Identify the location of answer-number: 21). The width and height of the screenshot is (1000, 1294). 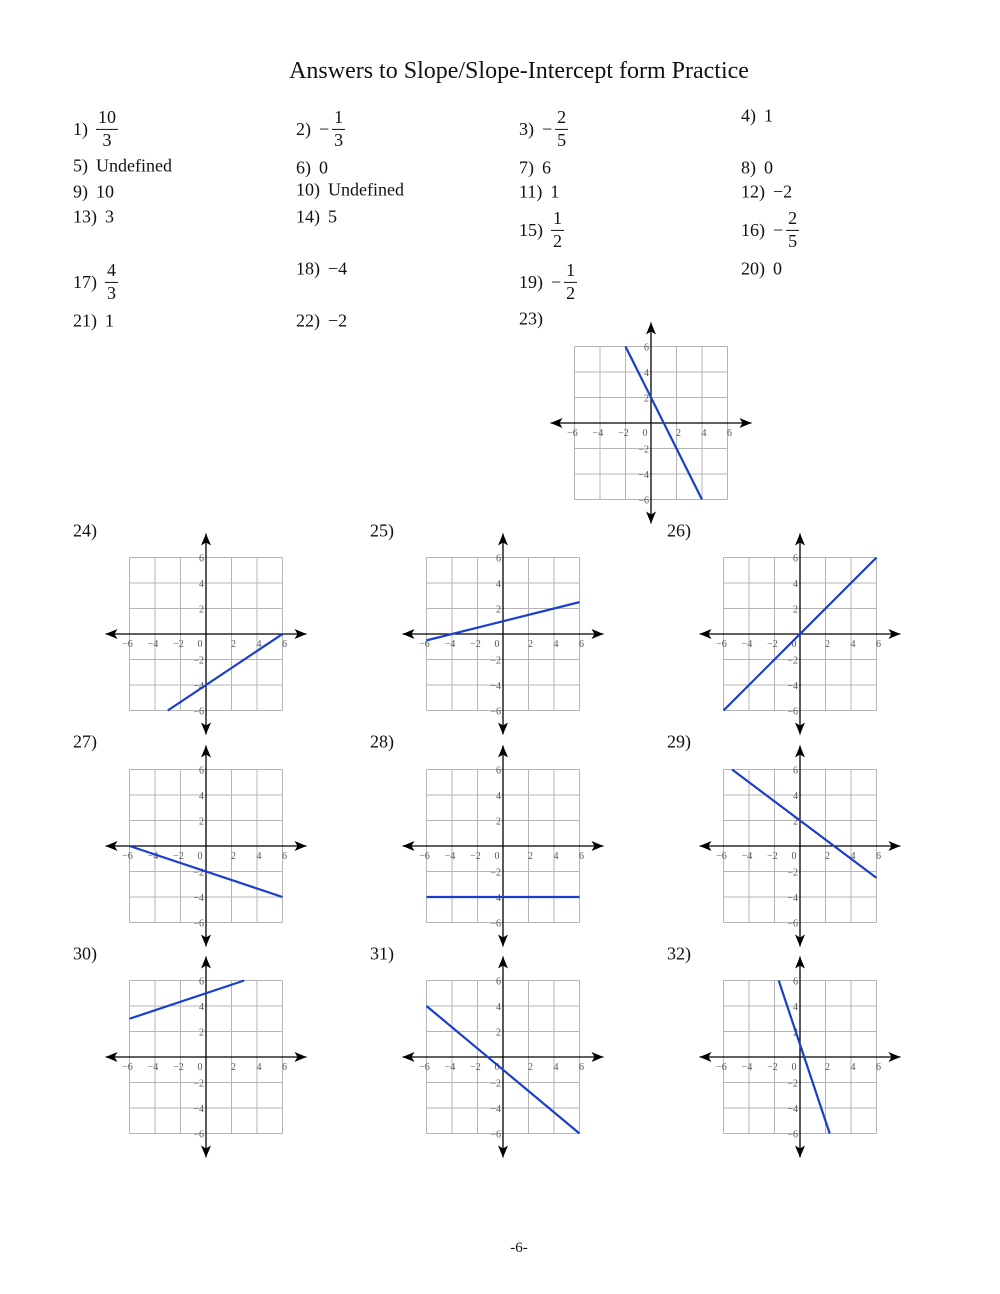
(85, 320).